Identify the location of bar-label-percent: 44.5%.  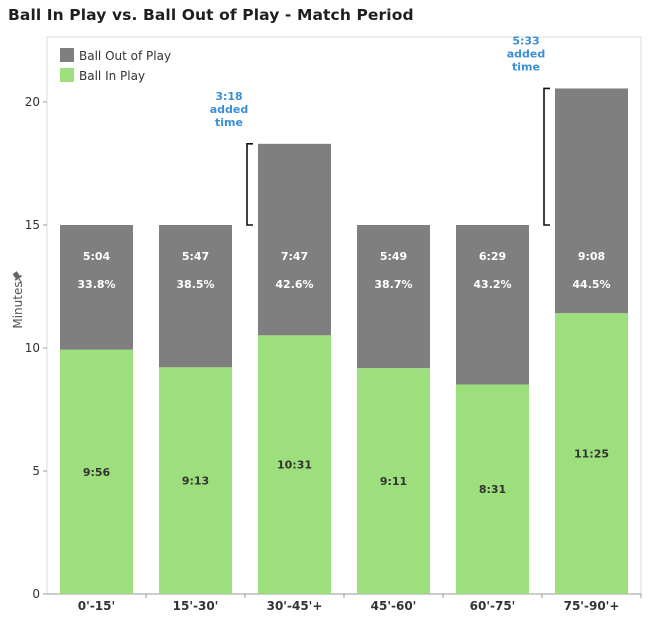
(591, 284).